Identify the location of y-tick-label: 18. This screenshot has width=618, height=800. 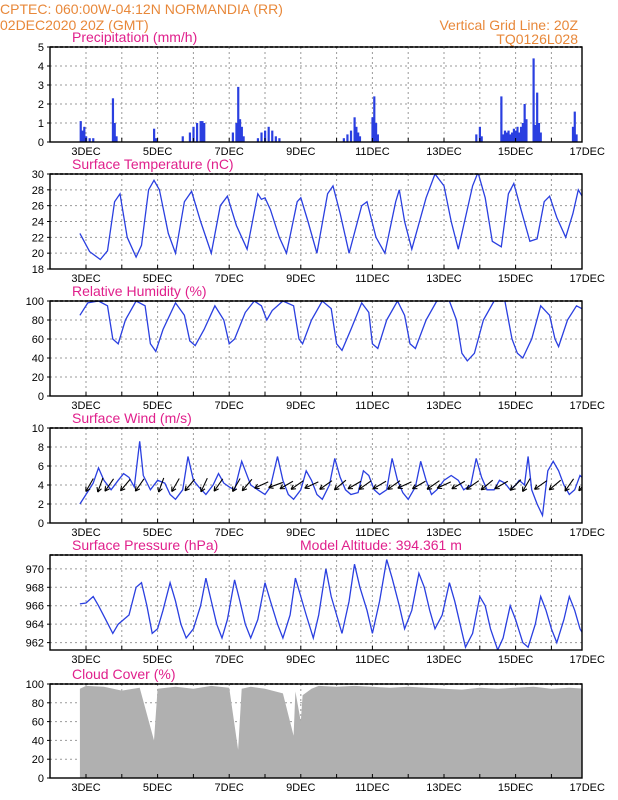
(38, 270).